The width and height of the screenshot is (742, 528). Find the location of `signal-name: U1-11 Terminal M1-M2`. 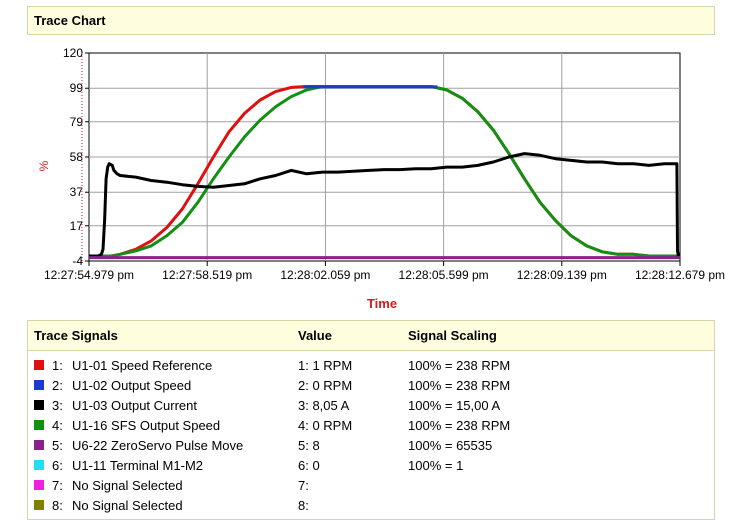

signal-name: U1-11 Terminal M1-M2 is located at coordinates (138, 465).